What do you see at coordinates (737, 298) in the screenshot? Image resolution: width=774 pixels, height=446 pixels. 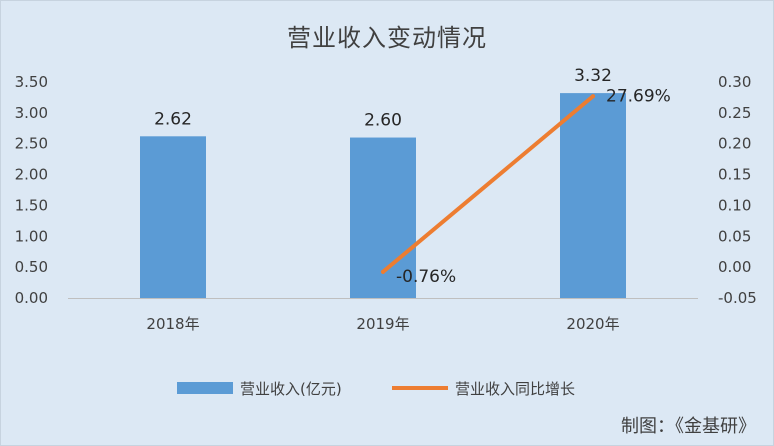 I see `y-right-tick-label: -0.05` at bounding box center [737, 298].